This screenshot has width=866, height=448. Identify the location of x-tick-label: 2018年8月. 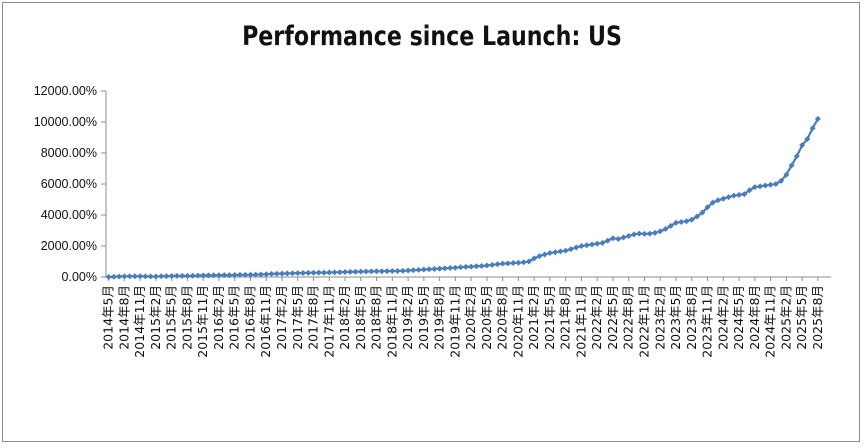
(376, 317).